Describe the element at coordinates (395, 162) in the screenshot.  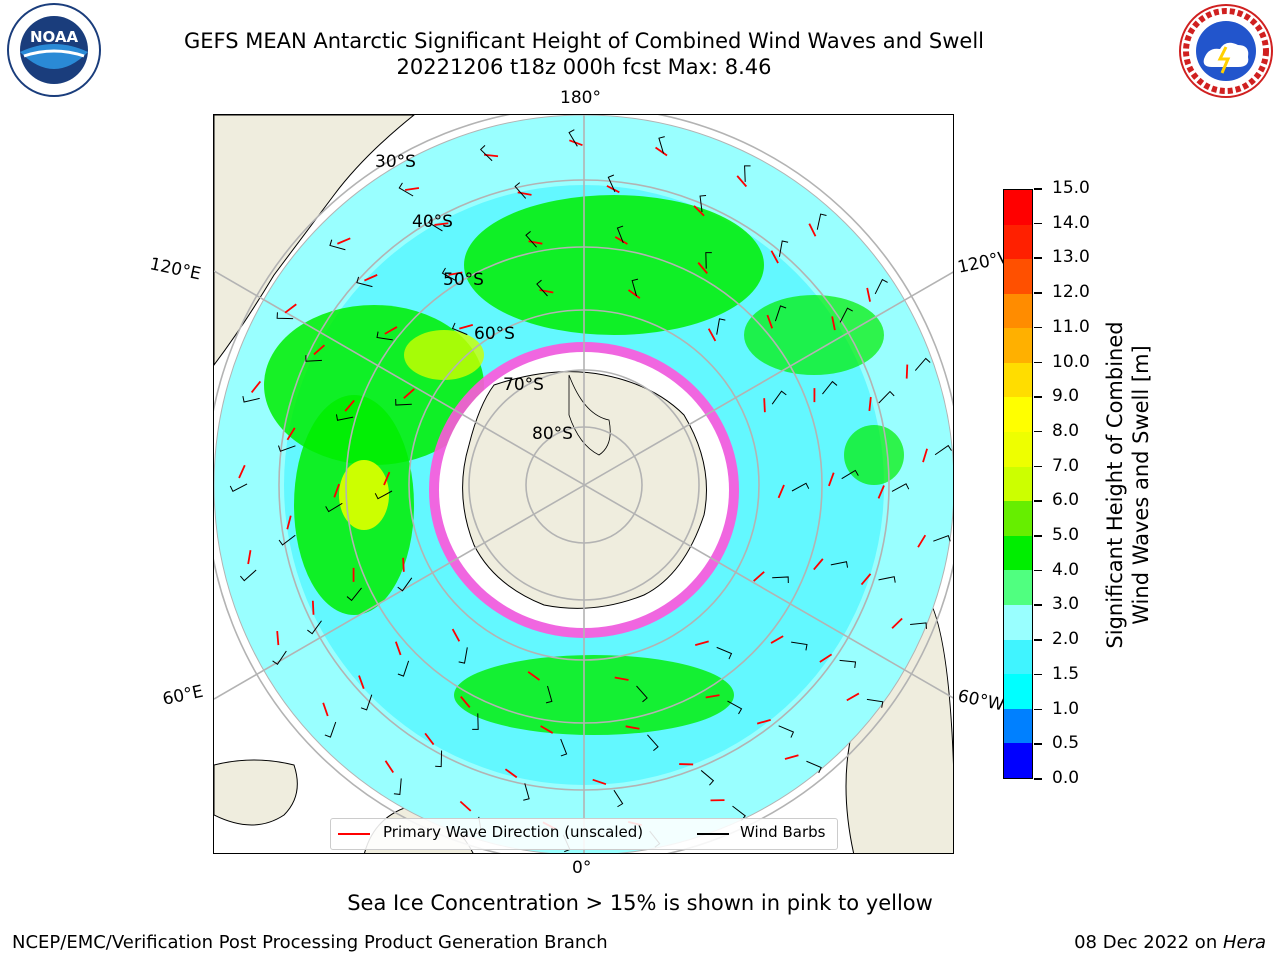
I see `lat-label-30s: 30°S` at that location.